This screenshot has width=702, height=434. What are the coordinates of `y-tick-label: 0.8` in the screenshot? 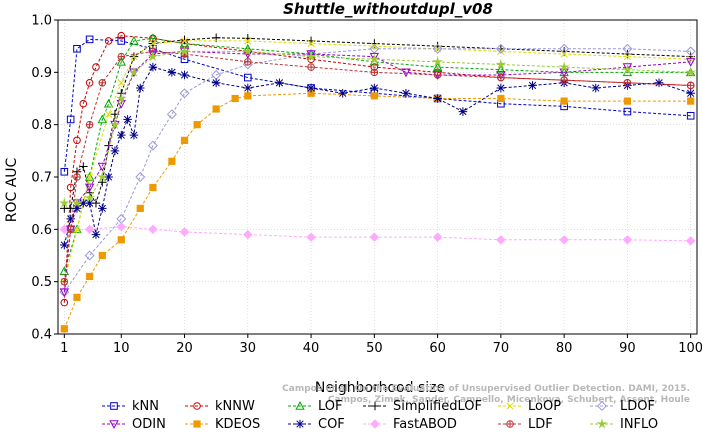 It's located at (41, 125).